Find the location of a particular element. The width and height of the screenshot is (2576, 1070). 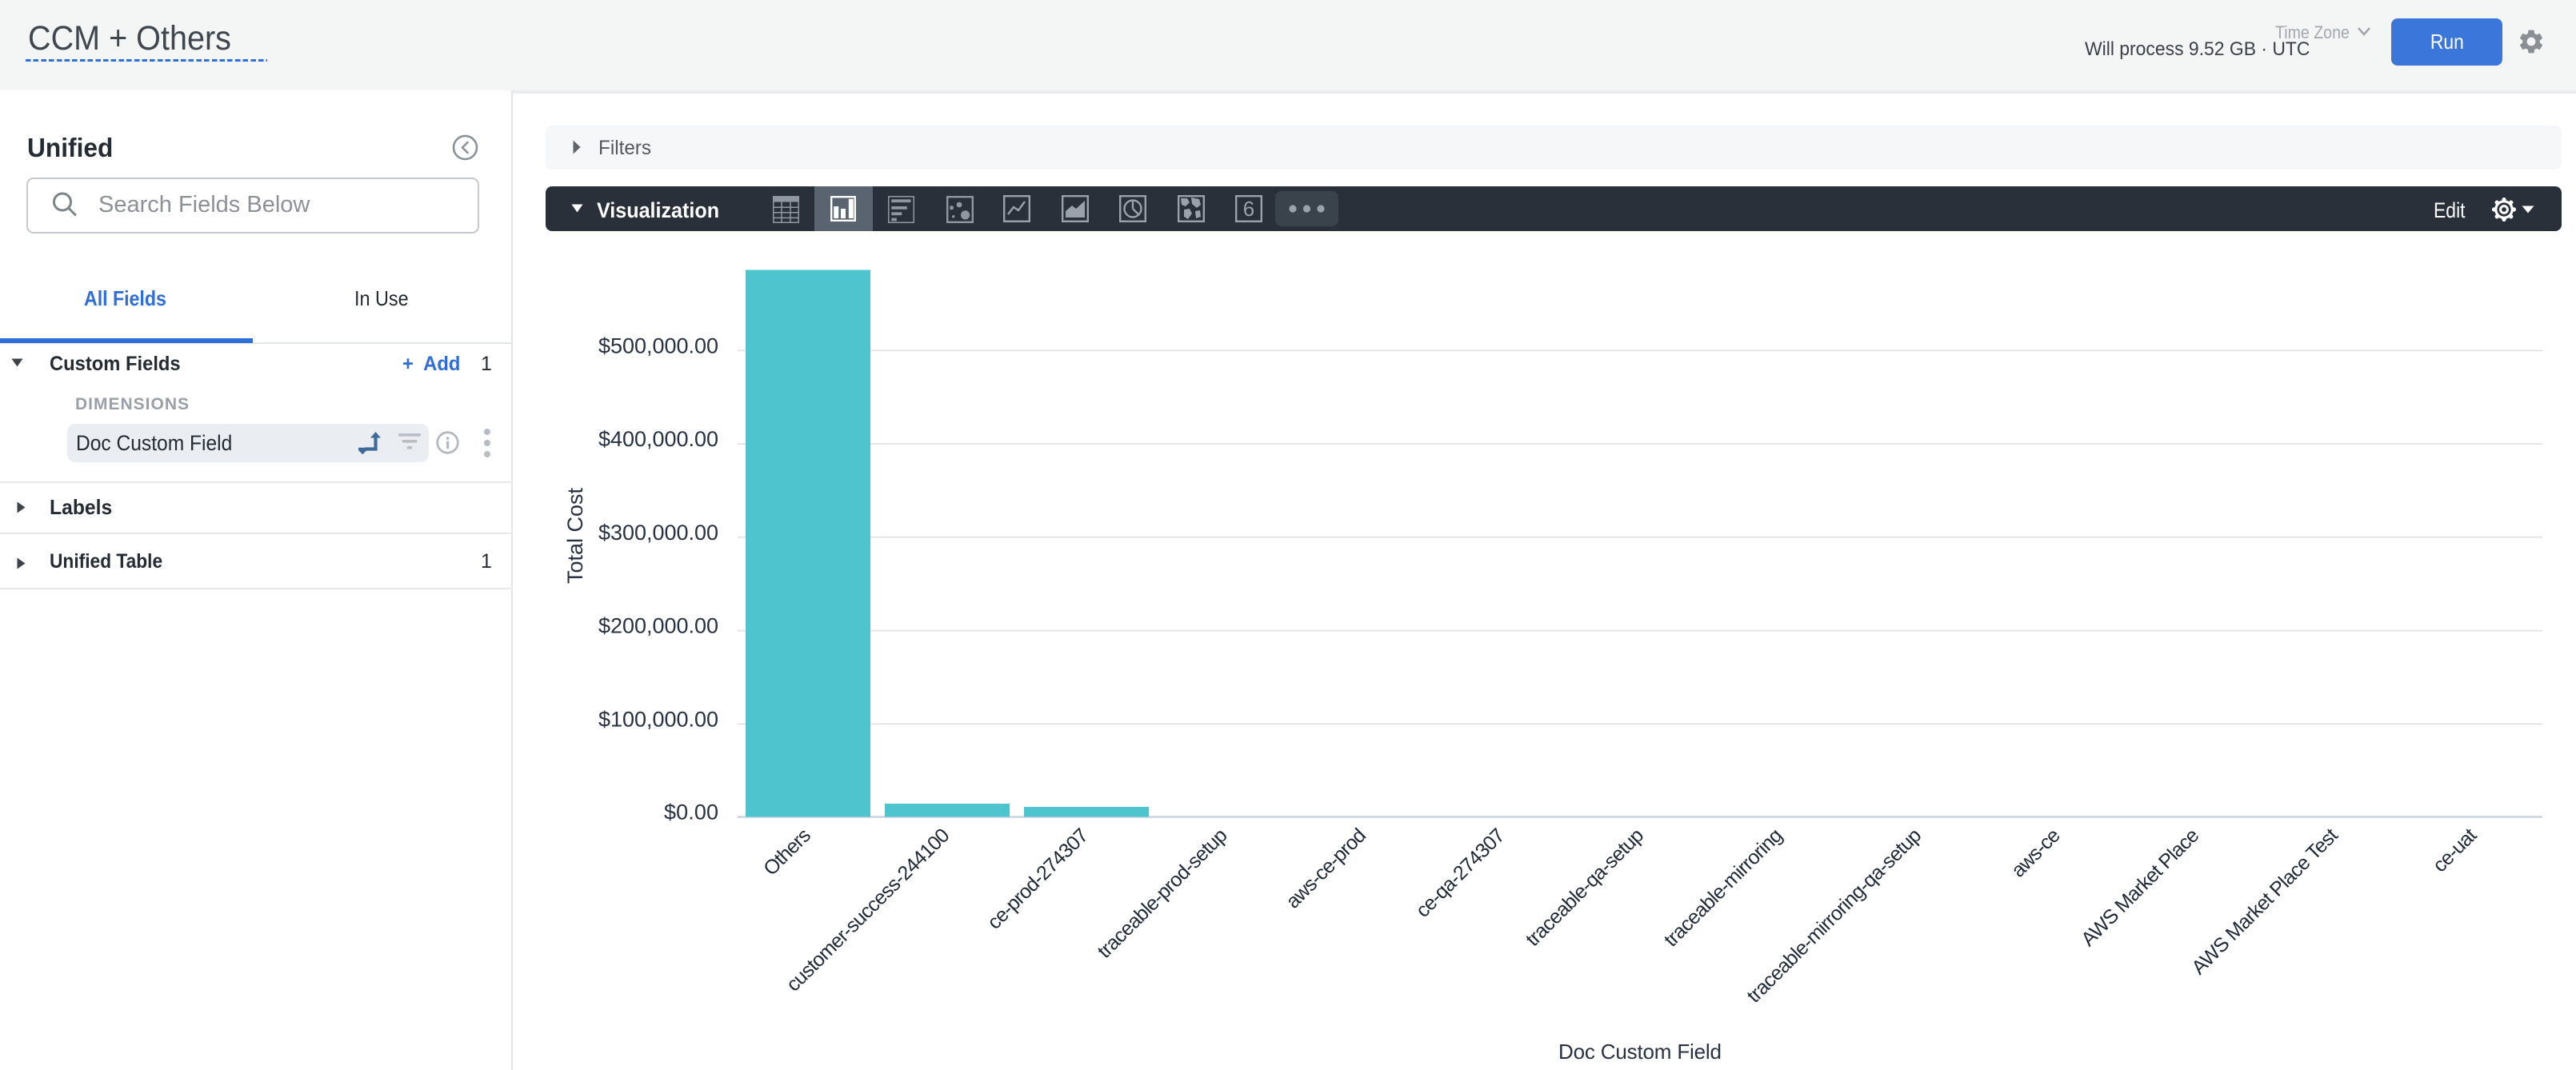

svg-text: $500,000.00 is located at coordinates (658, 345).